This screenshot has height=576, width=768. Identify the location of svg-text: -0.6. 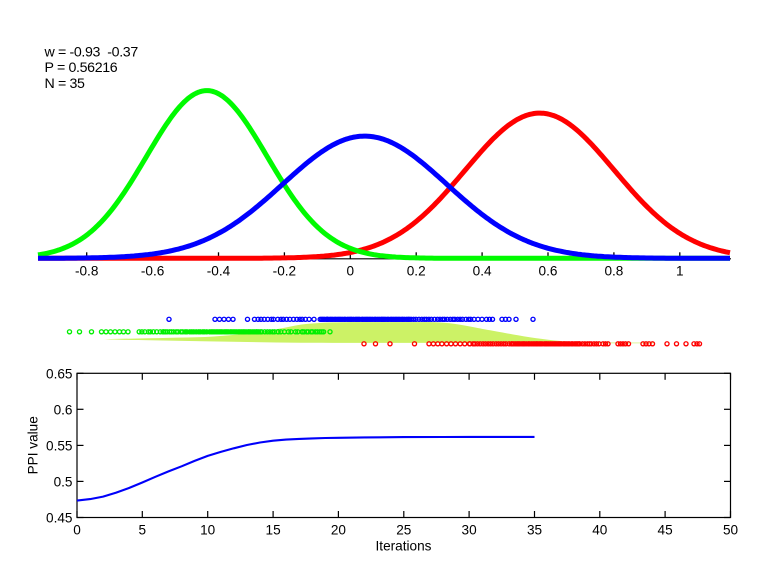
(152, 271).